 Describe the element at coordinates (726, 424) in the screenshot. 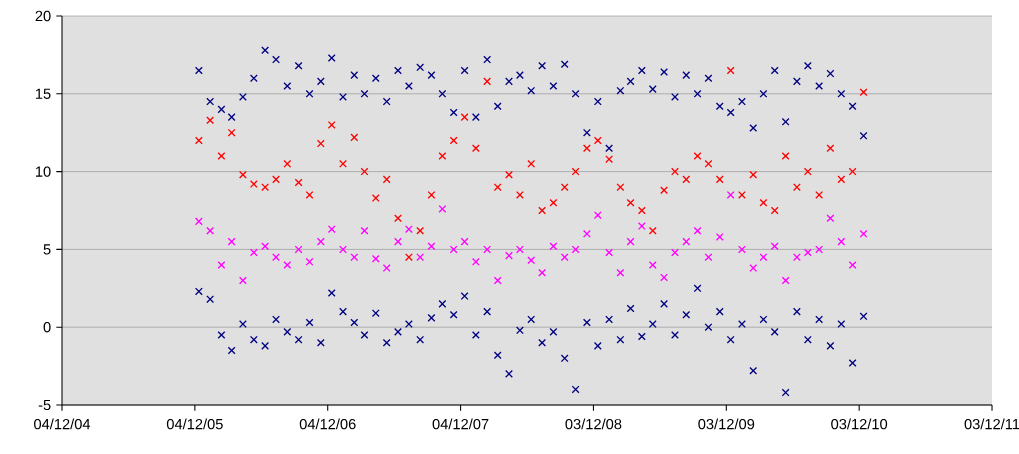

I see `x-tick-label: 03/12/09` at that location.